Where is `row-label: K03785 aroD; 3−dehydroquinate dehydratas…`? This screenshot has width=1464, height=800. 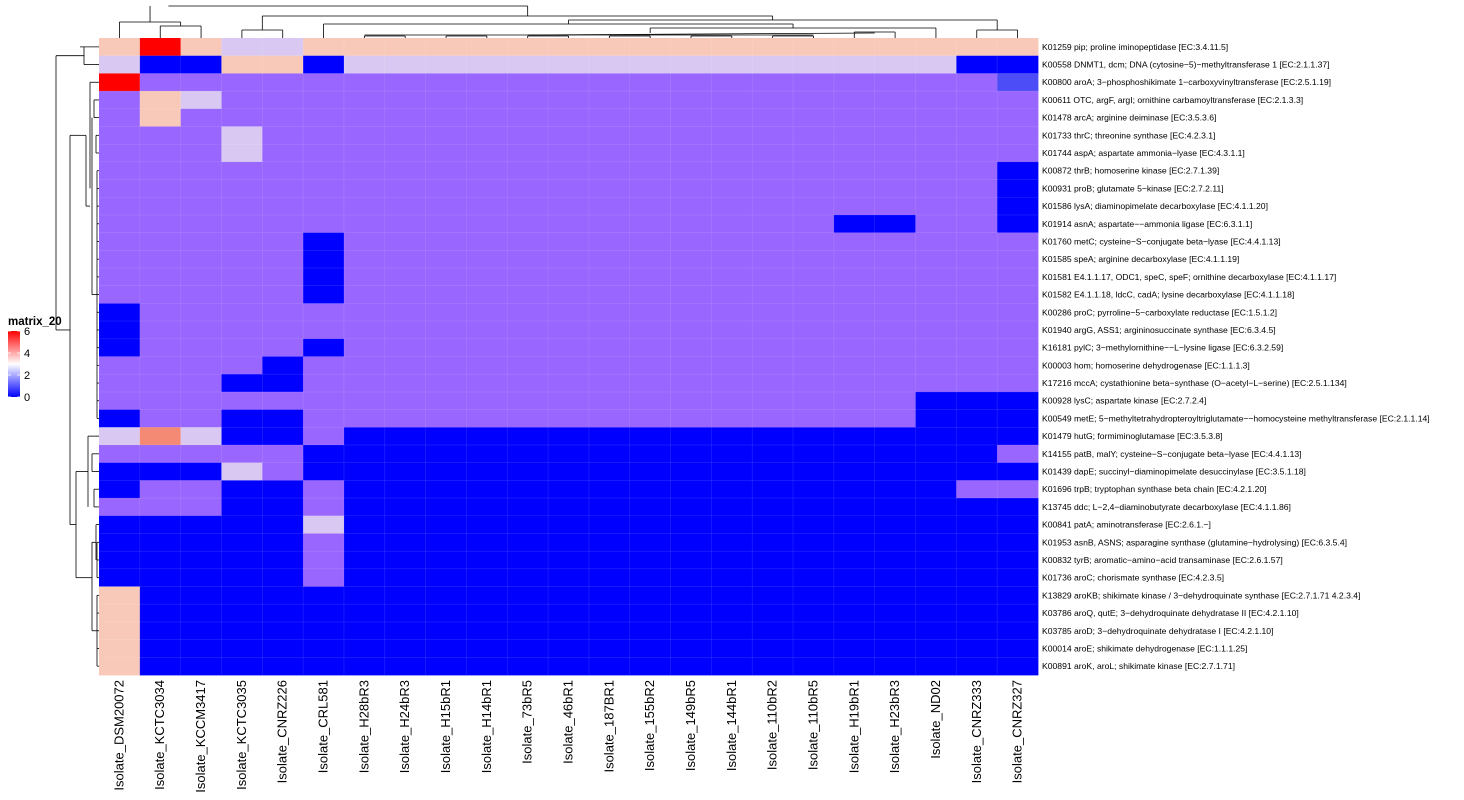
row-label: K03785 aroD; 3−dehydroquinate dehydratas… is located at coordinates (1157, 631).